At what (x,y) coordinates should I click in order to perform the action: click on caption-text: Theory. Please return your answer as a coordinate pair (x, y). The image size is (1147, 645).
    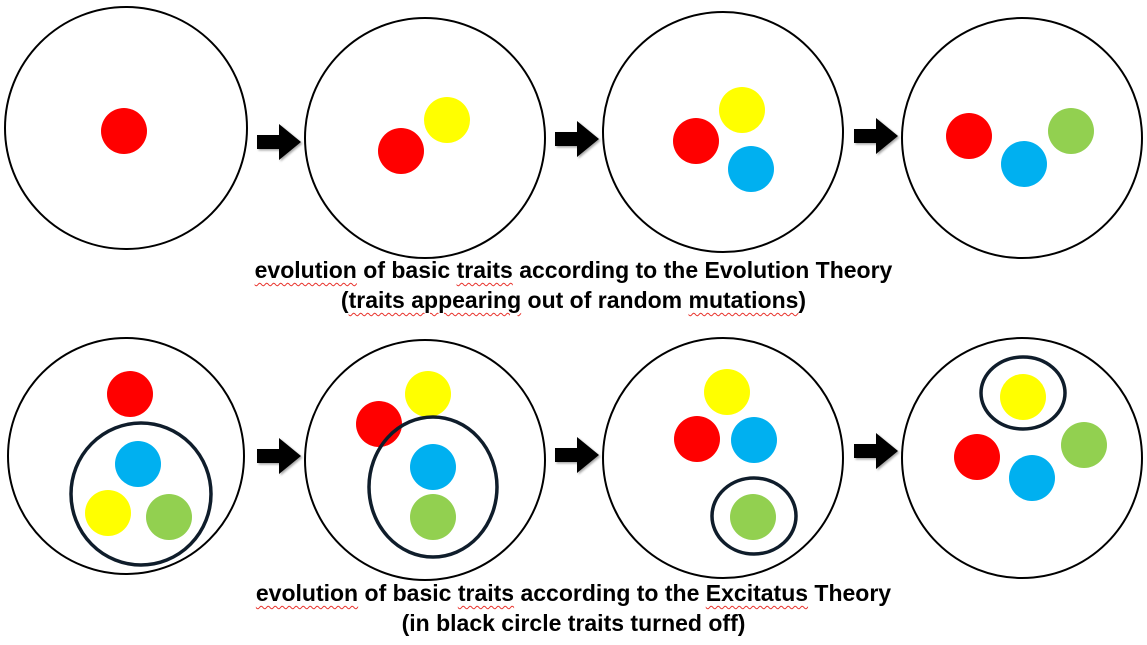
    Looking at the image, I should click on (850, 593).